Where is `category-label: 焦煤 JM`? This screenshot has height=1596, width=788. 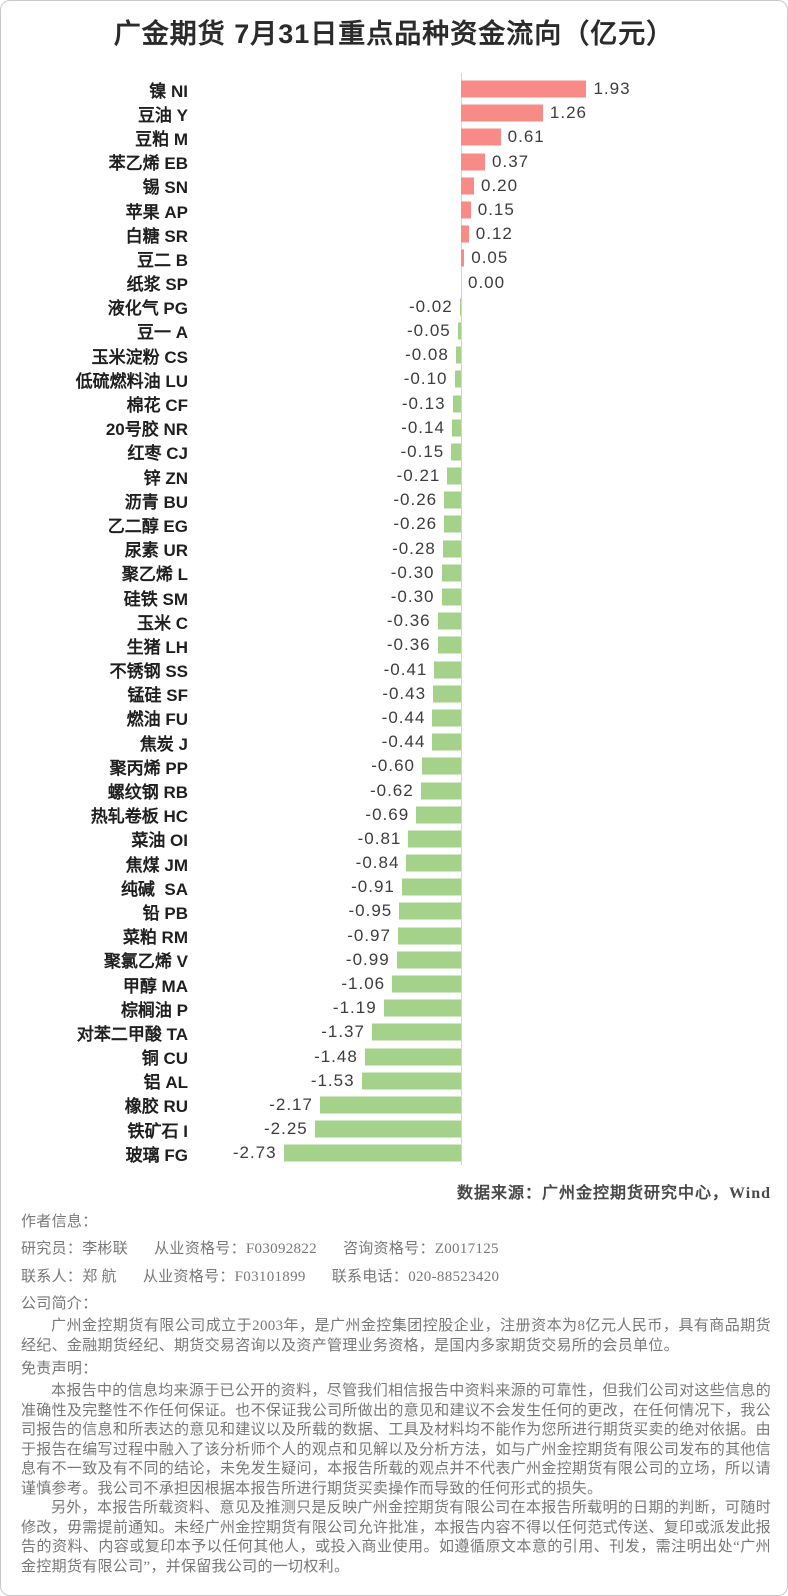 category-label: 焦煤 JM is located at coordinates (156, 865).